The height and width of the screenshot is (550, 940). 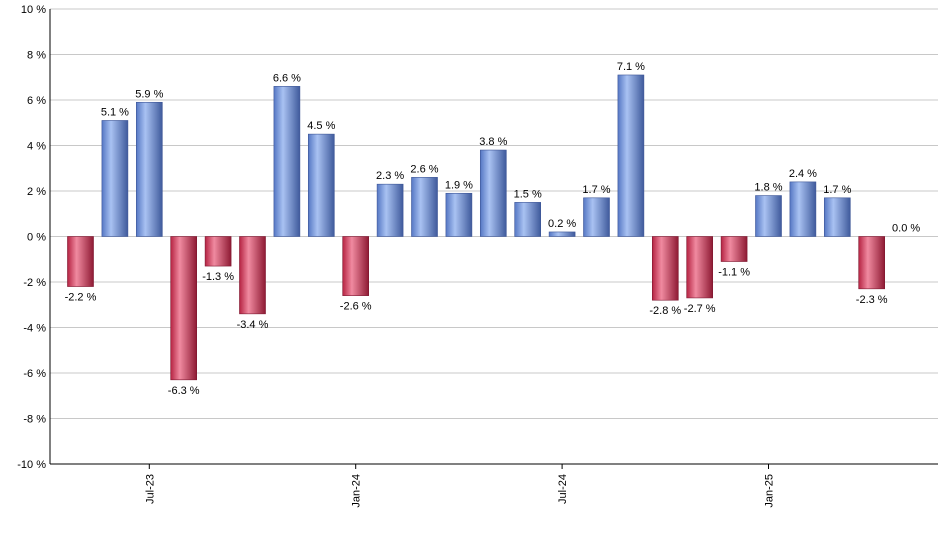 What do you see at coordinates (459, 185) in the screenshot?
I see `data-label: 1.9 %` at bounding box center [459, 185].